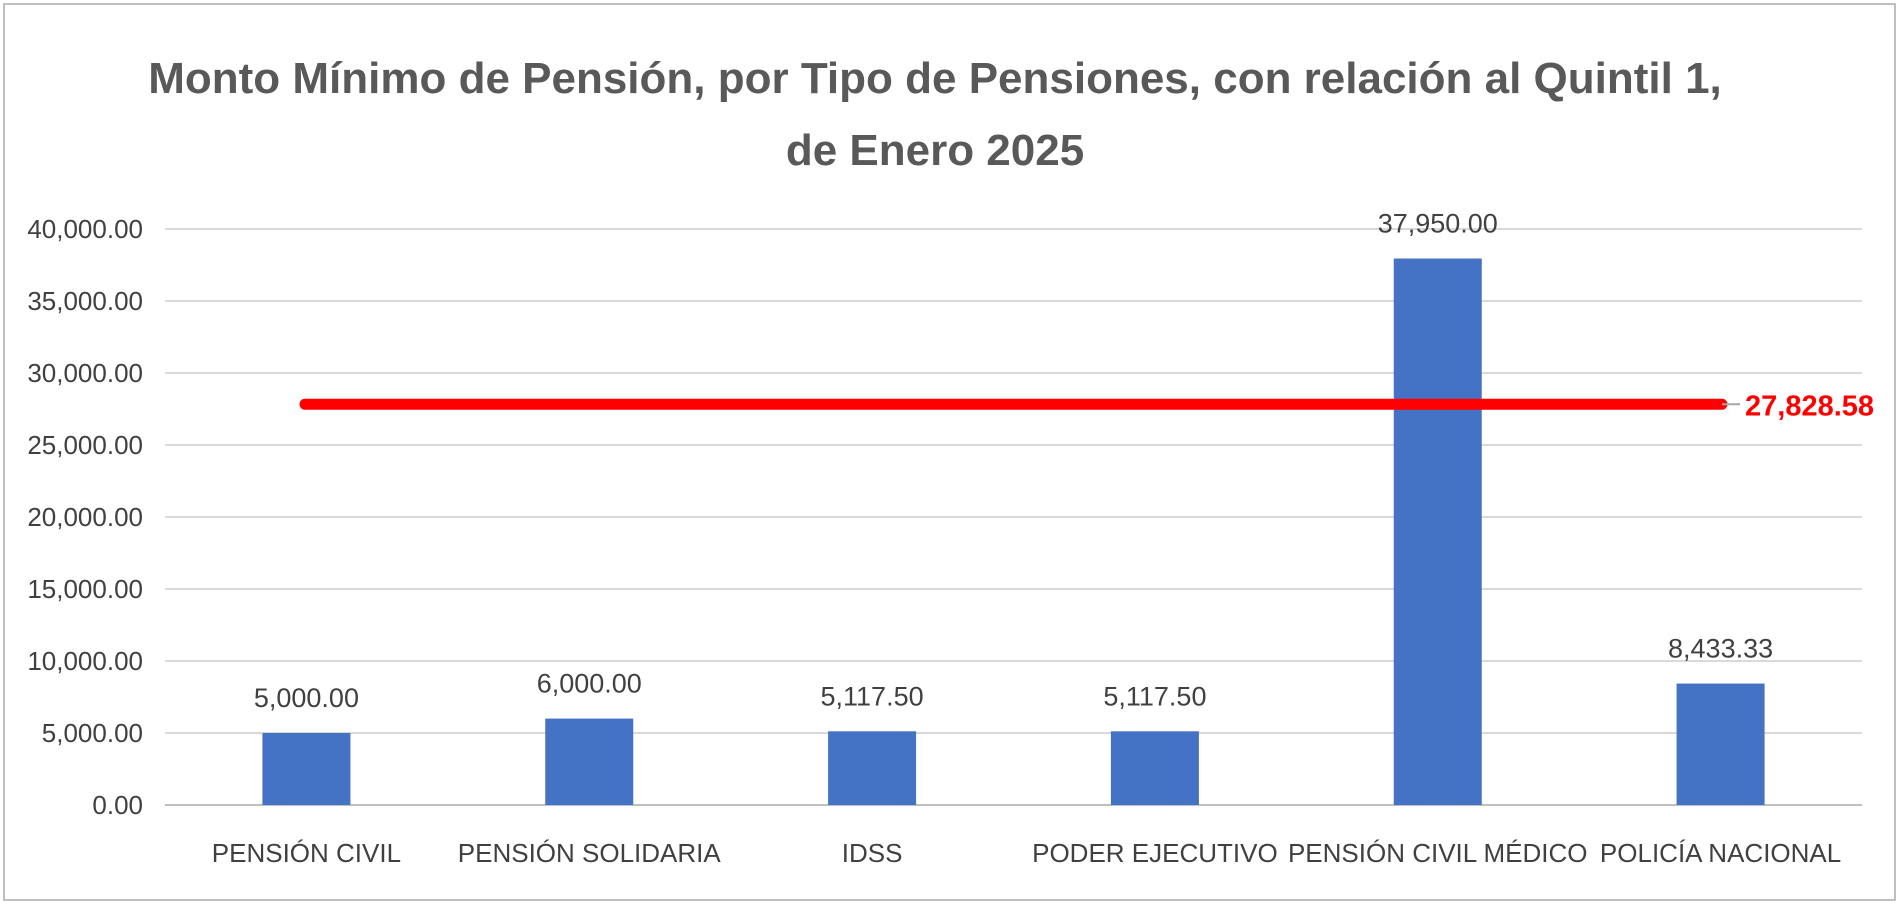  I want to click on category-label: PENSIÓN CIVIL MÉDICO, so click(1438, 853).